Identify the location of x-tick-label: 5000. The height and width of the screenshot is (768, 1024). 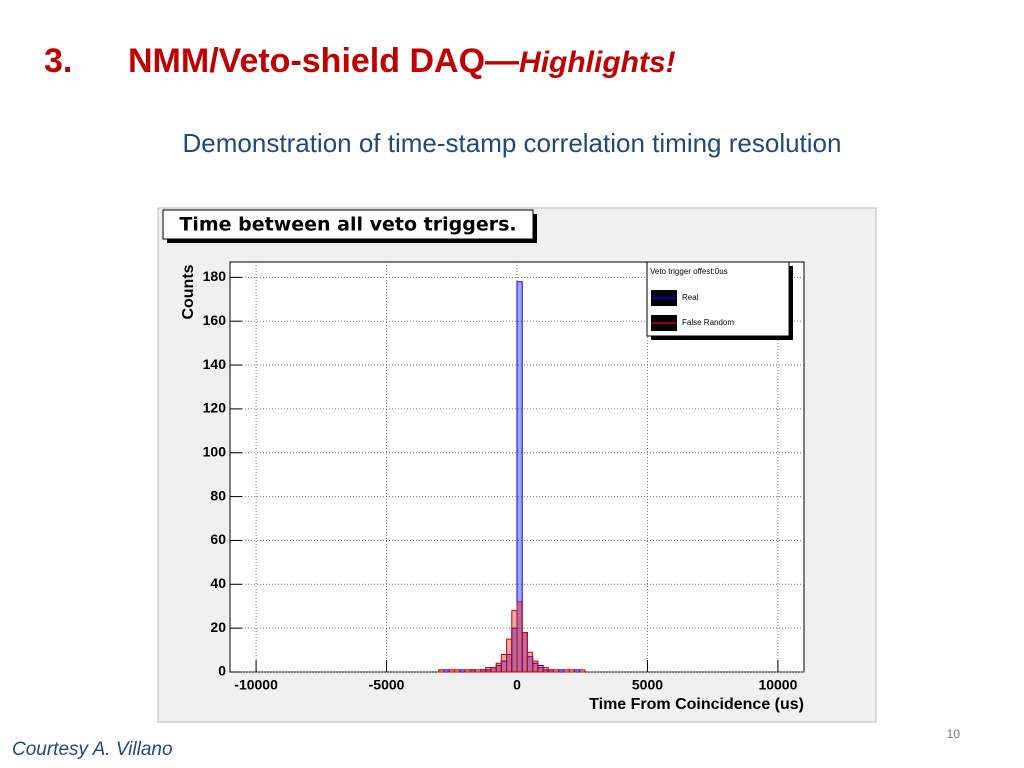
(647, 685).